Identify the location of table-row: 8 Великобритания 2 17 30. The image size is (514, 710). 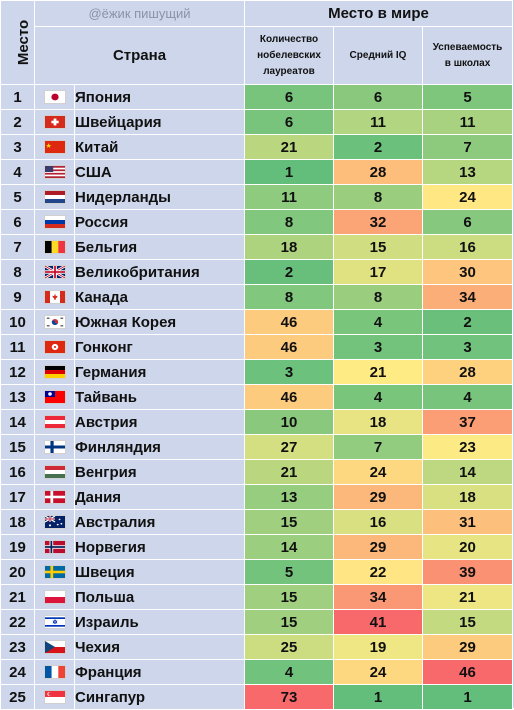
(257, 272).